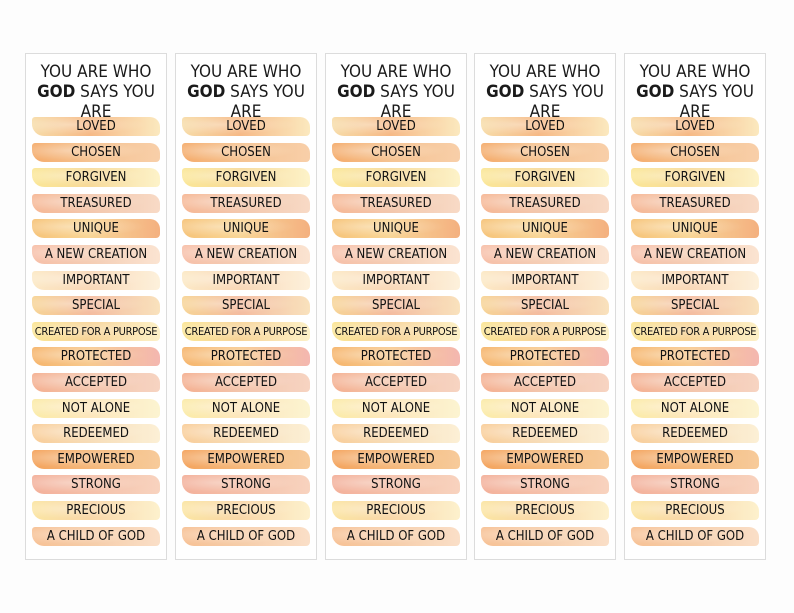 The width and height of the screenshot is (794, 613). I want to click on word-item: FORGIVEN, so click(246, 177).